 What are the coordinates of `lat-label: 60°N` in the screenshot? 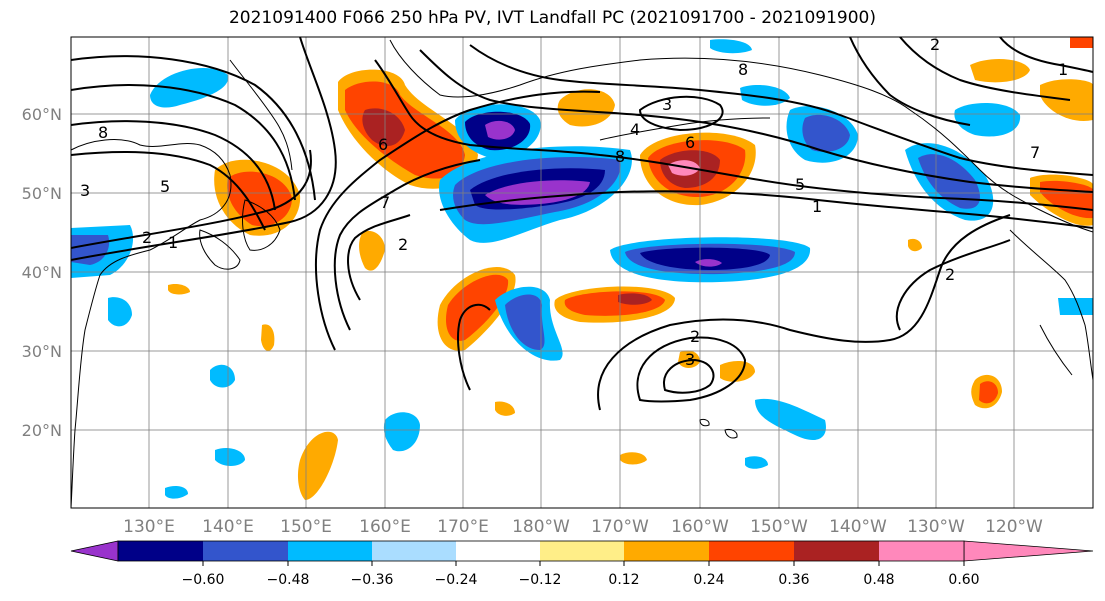 It's located at (42, 114).